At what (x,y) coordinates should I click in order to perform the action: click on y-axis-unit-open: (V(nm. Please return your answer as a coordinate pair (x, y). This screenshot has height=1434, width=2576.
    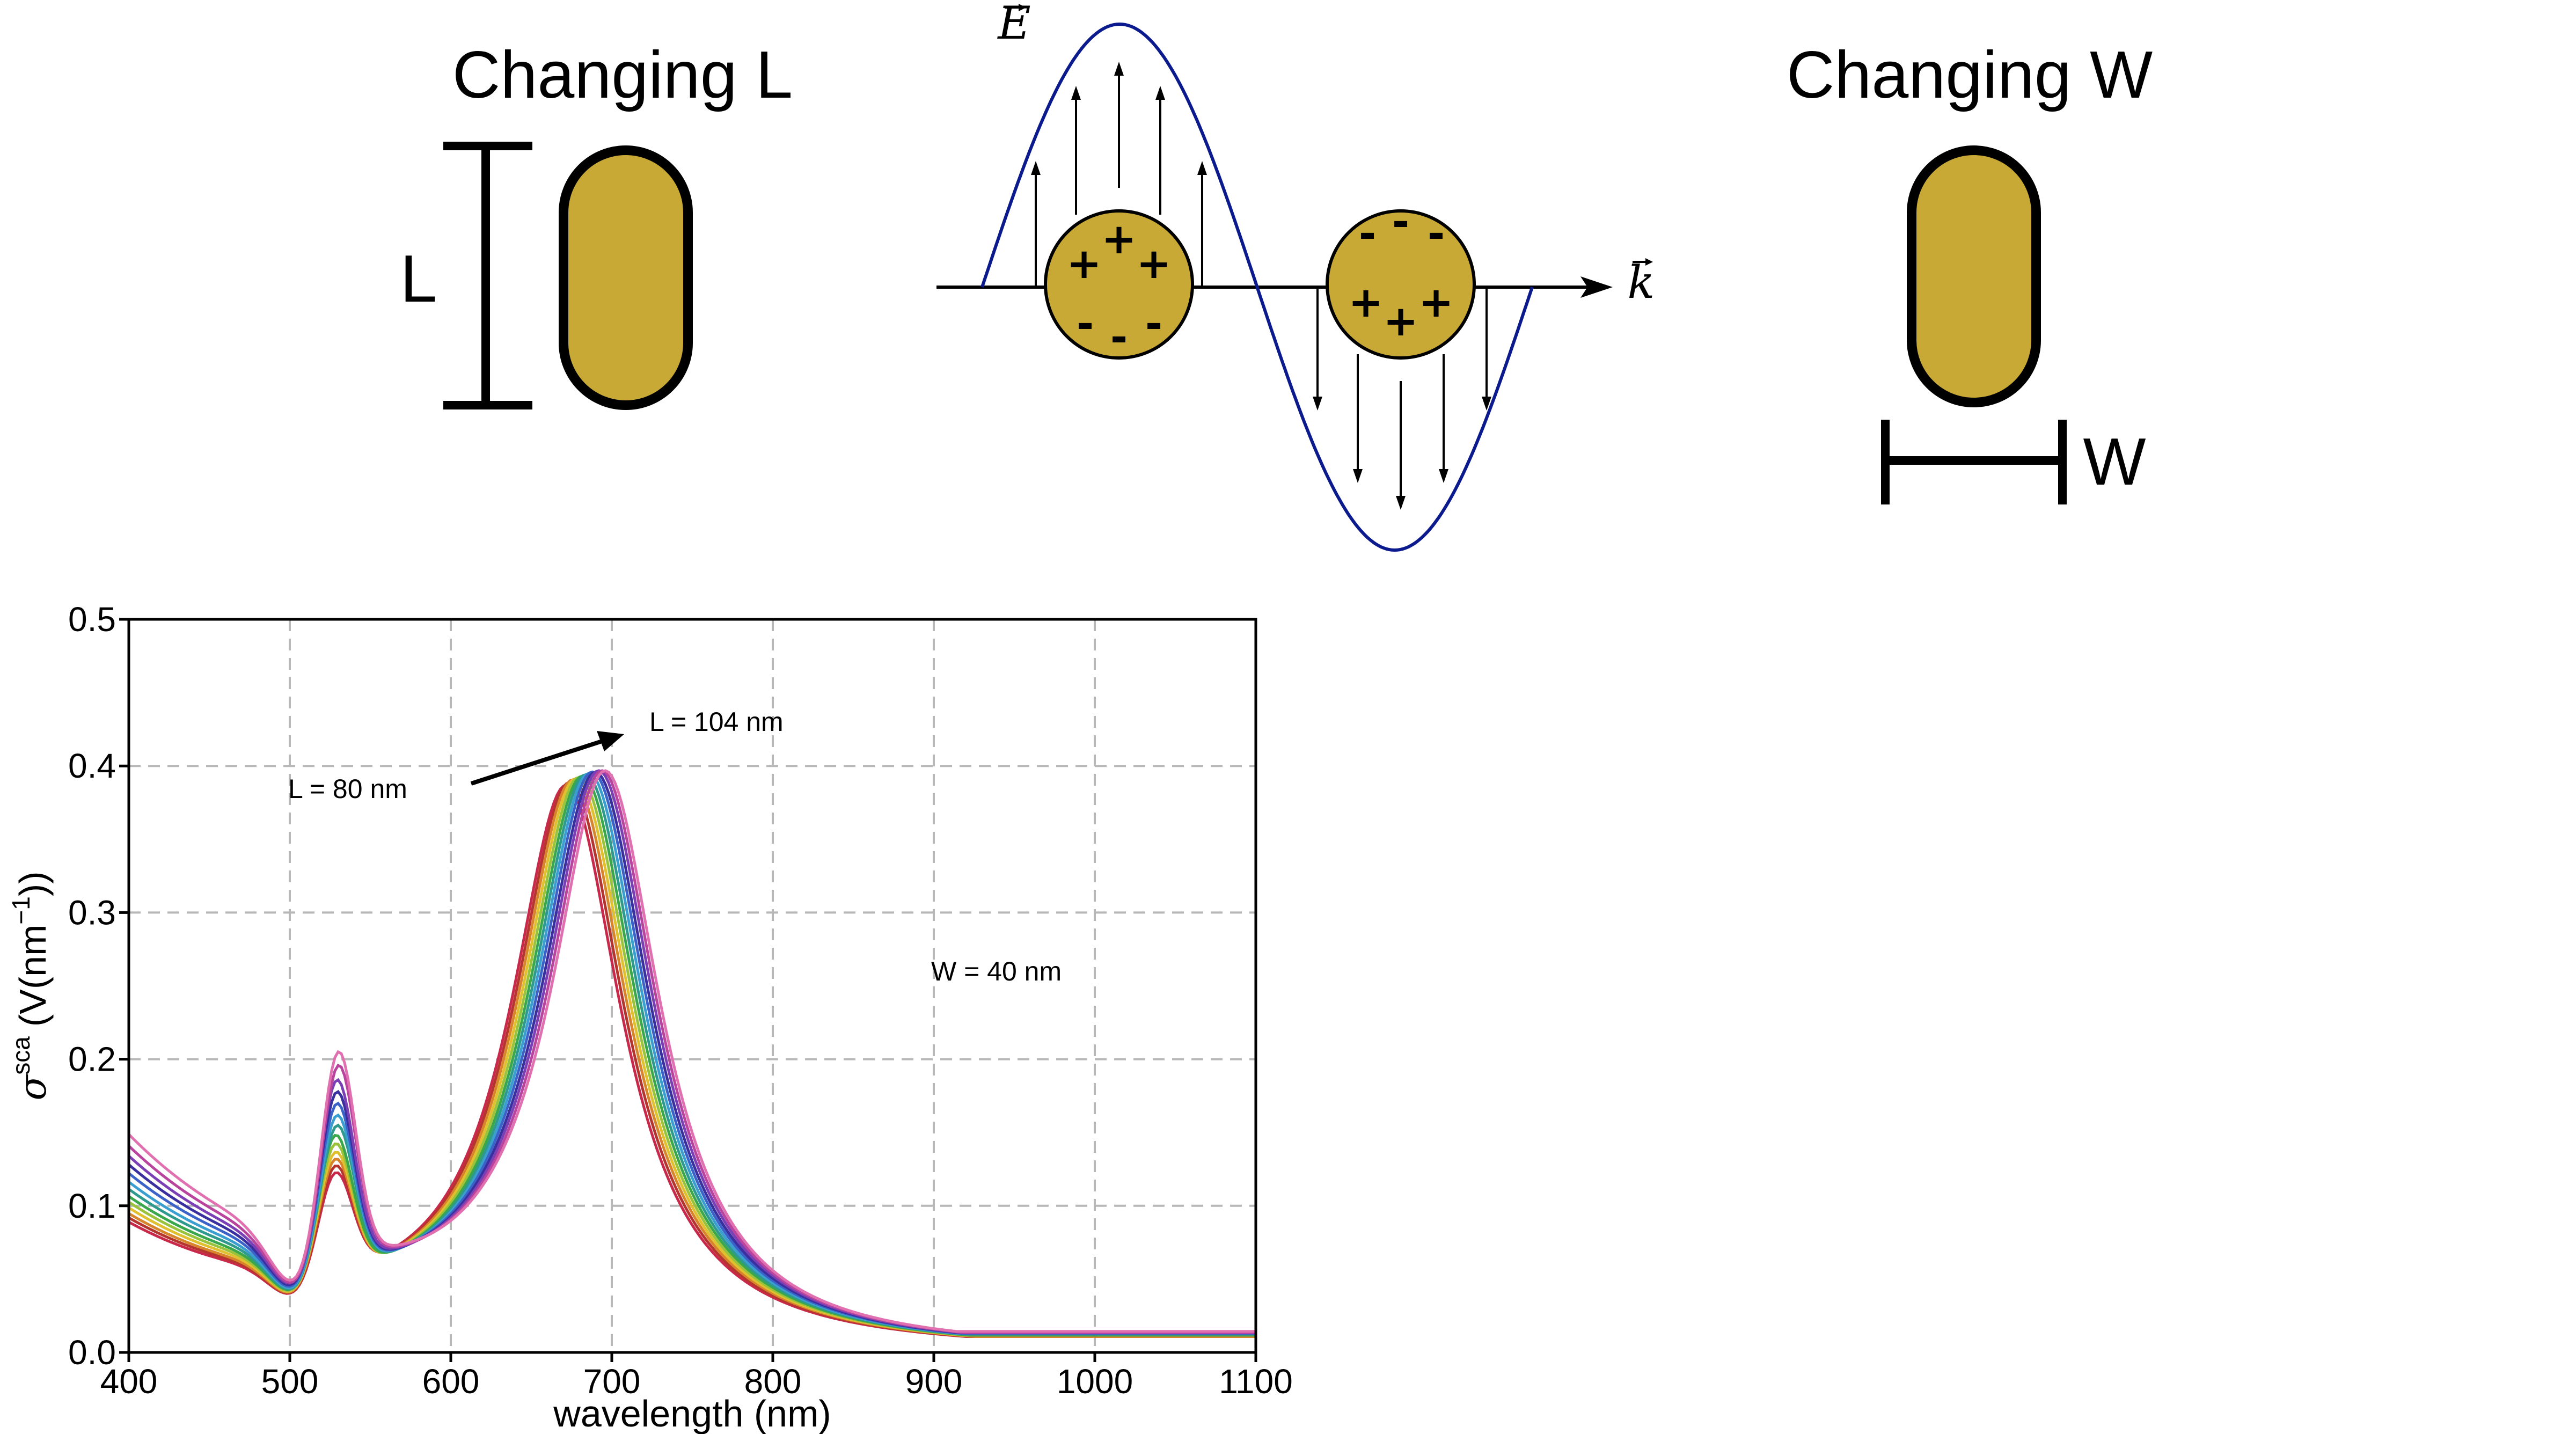
    Looking at the image, I should click on (33, 976).